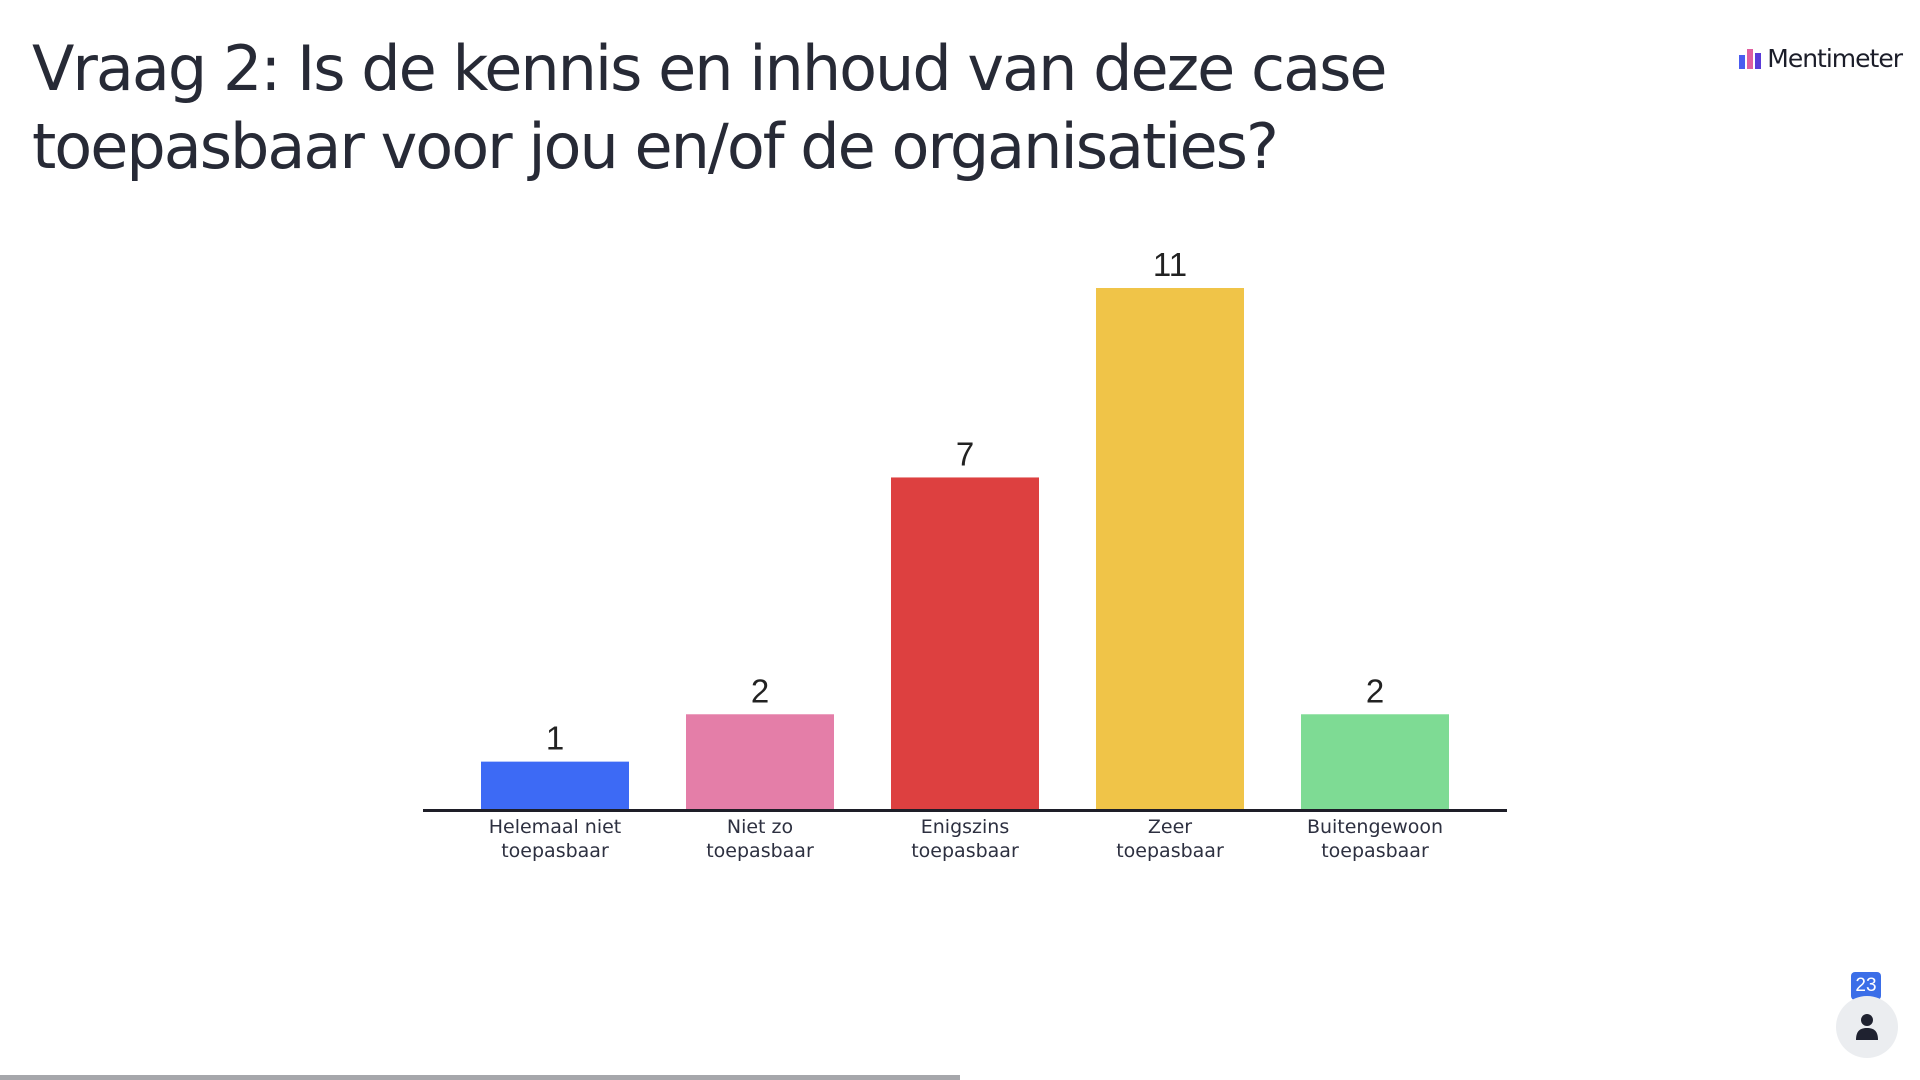  What do you see at coordinates (1170, 827) in the screenshot?
I see `category-label: Zeer` at bounding box center [1170, 827].